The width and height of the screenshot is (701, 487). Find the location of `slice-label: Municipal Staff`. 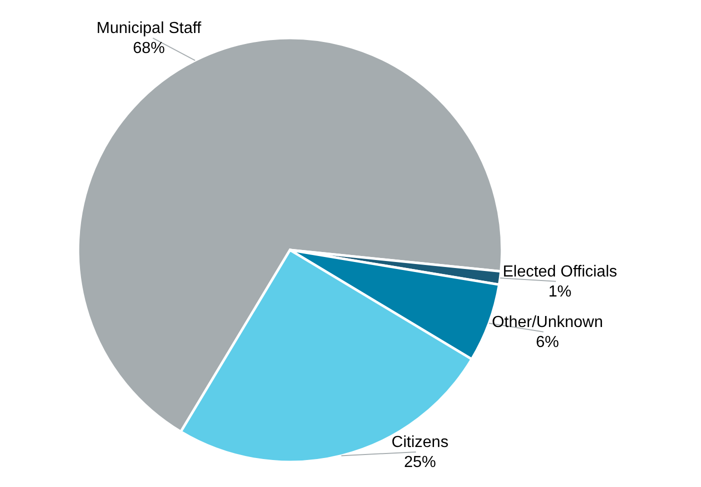

slice-label: Municipal Staff is located at coordinates (149, 29).